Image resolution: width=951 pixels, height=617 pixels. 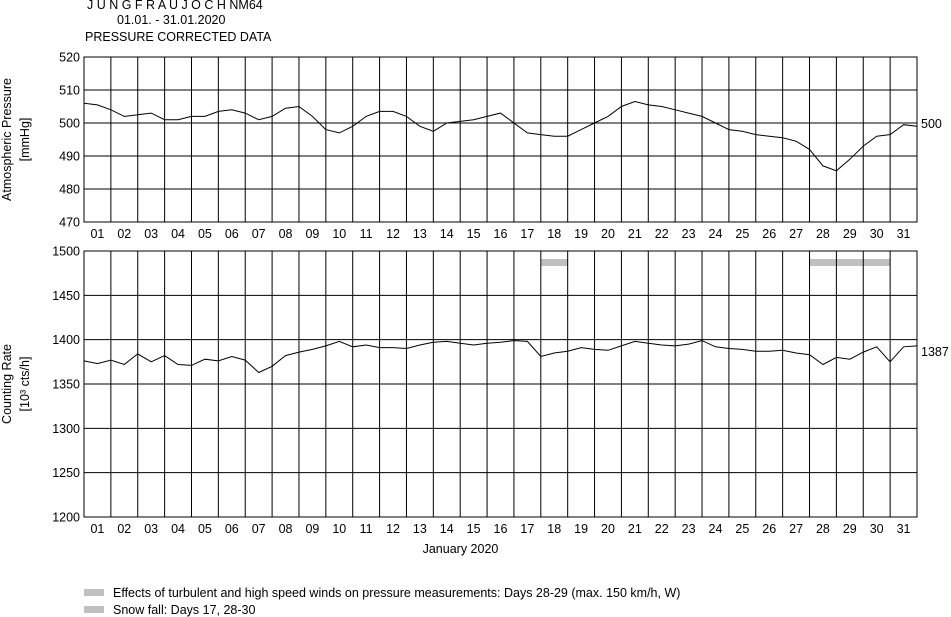 What do you see at coordinates (69, 58) in the screenshot?
I see `pressure-ytick-label: 520` at bounding box center [69, 58].